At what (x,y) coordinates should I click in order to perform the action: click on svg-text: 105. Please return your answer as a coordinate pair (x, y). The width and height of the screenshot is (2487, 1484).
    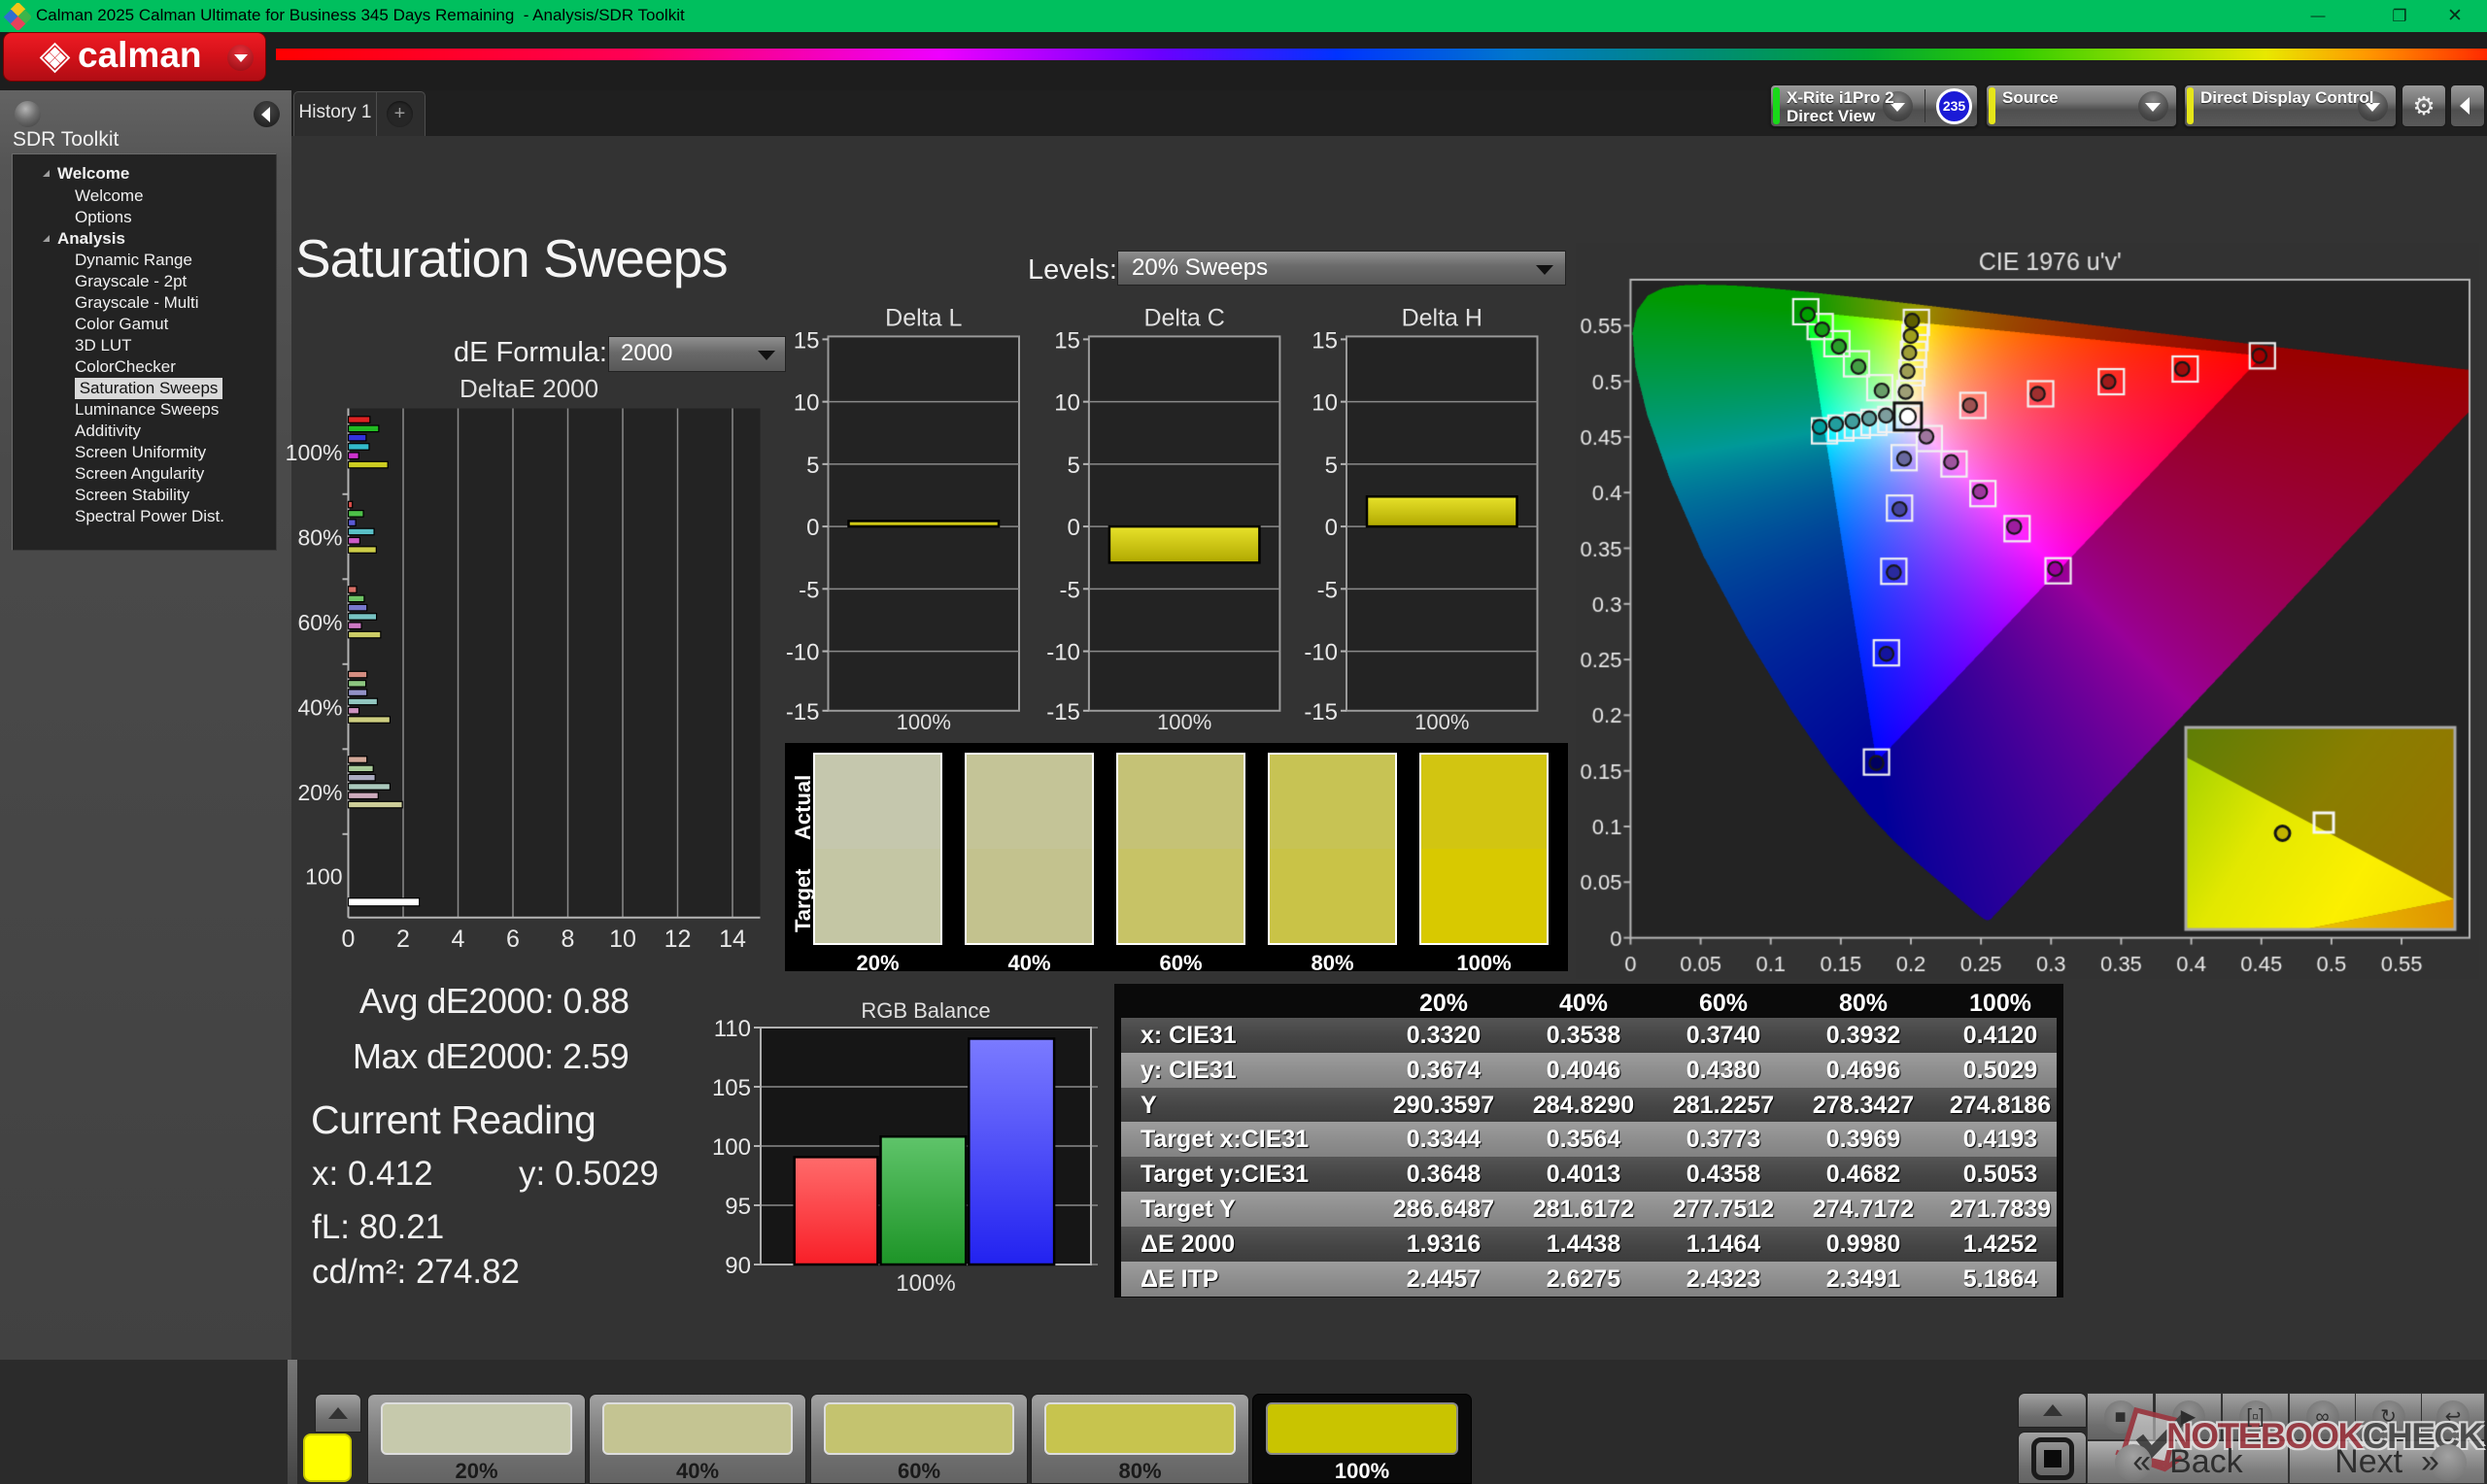
    Looking at the image, I should click on (731, 1088).